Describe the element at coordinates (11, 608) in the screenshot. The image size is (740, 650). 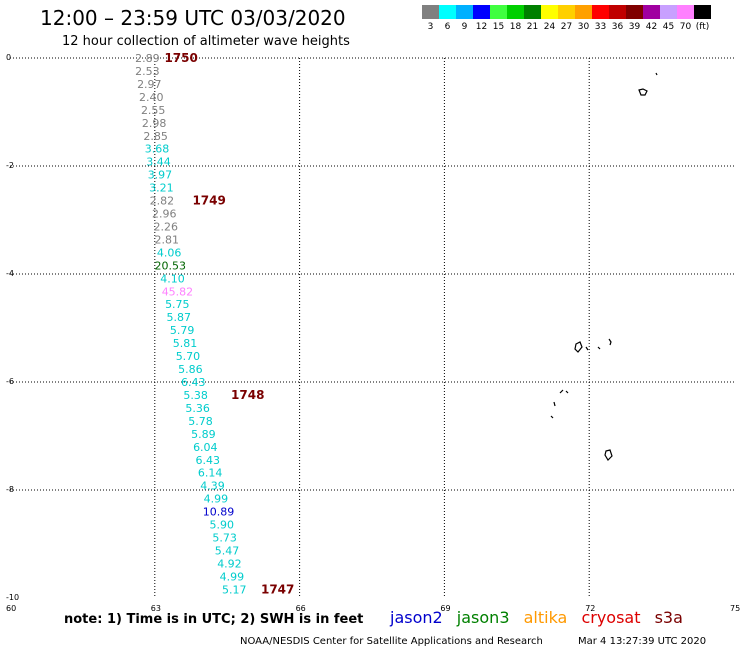
I see `longitude-tick-label: 60` at that location.